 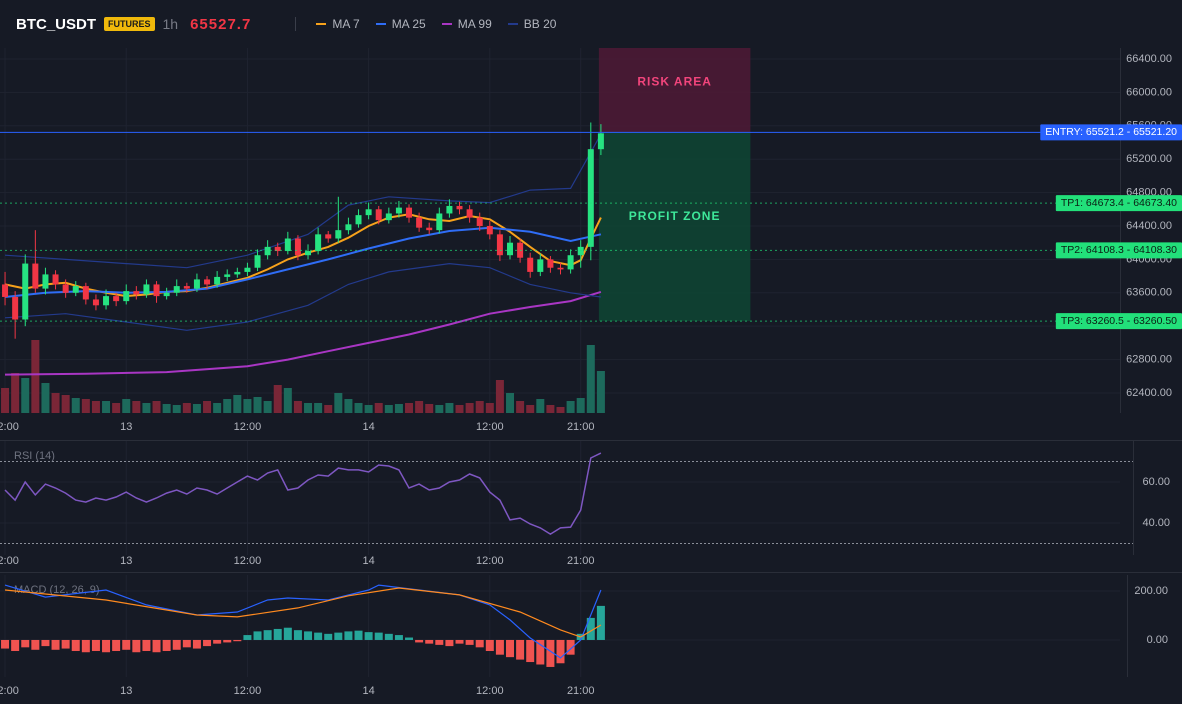 What do you see at coordinates (129, 24) in the screenshot?
I see `market-badge: FUTURES` at bounding box center [129, 24].